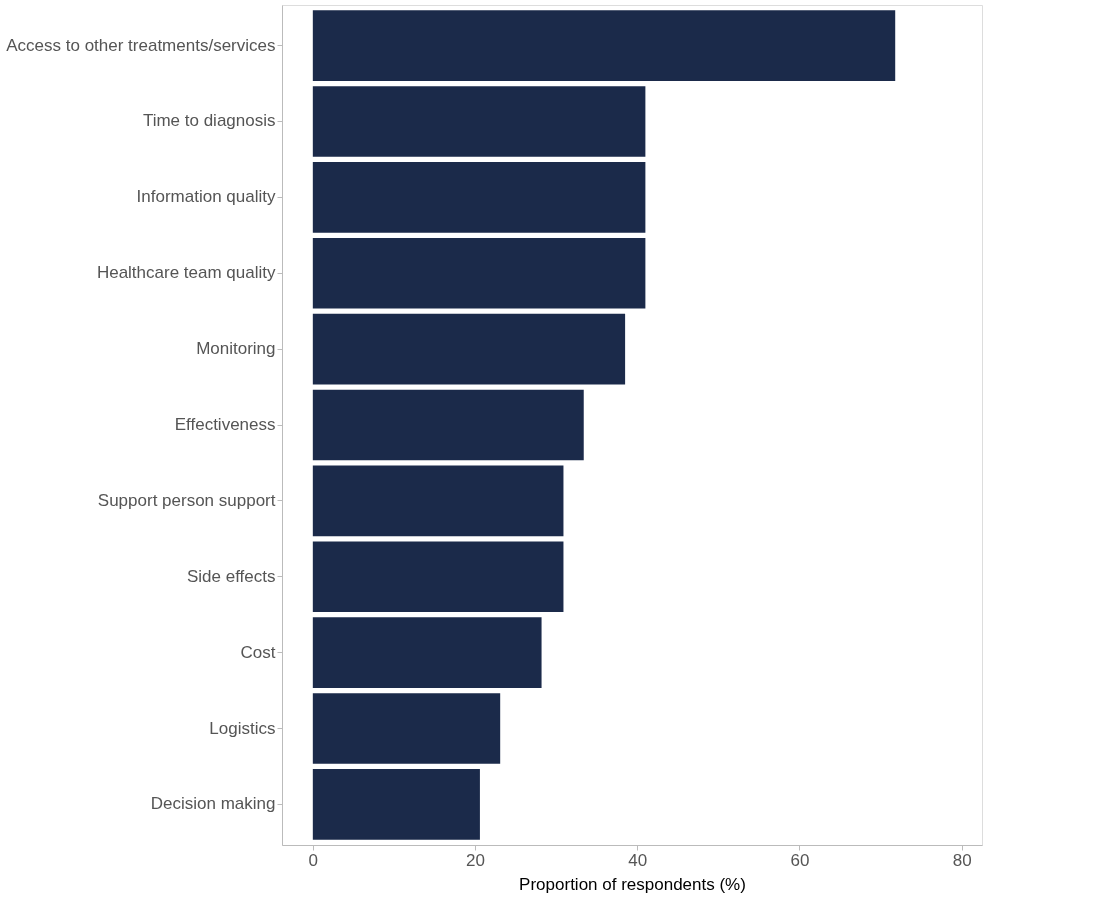 This screenshot has height=917, width=1116. I want to click on y-tick-label: Side effects, so click(231, 576).